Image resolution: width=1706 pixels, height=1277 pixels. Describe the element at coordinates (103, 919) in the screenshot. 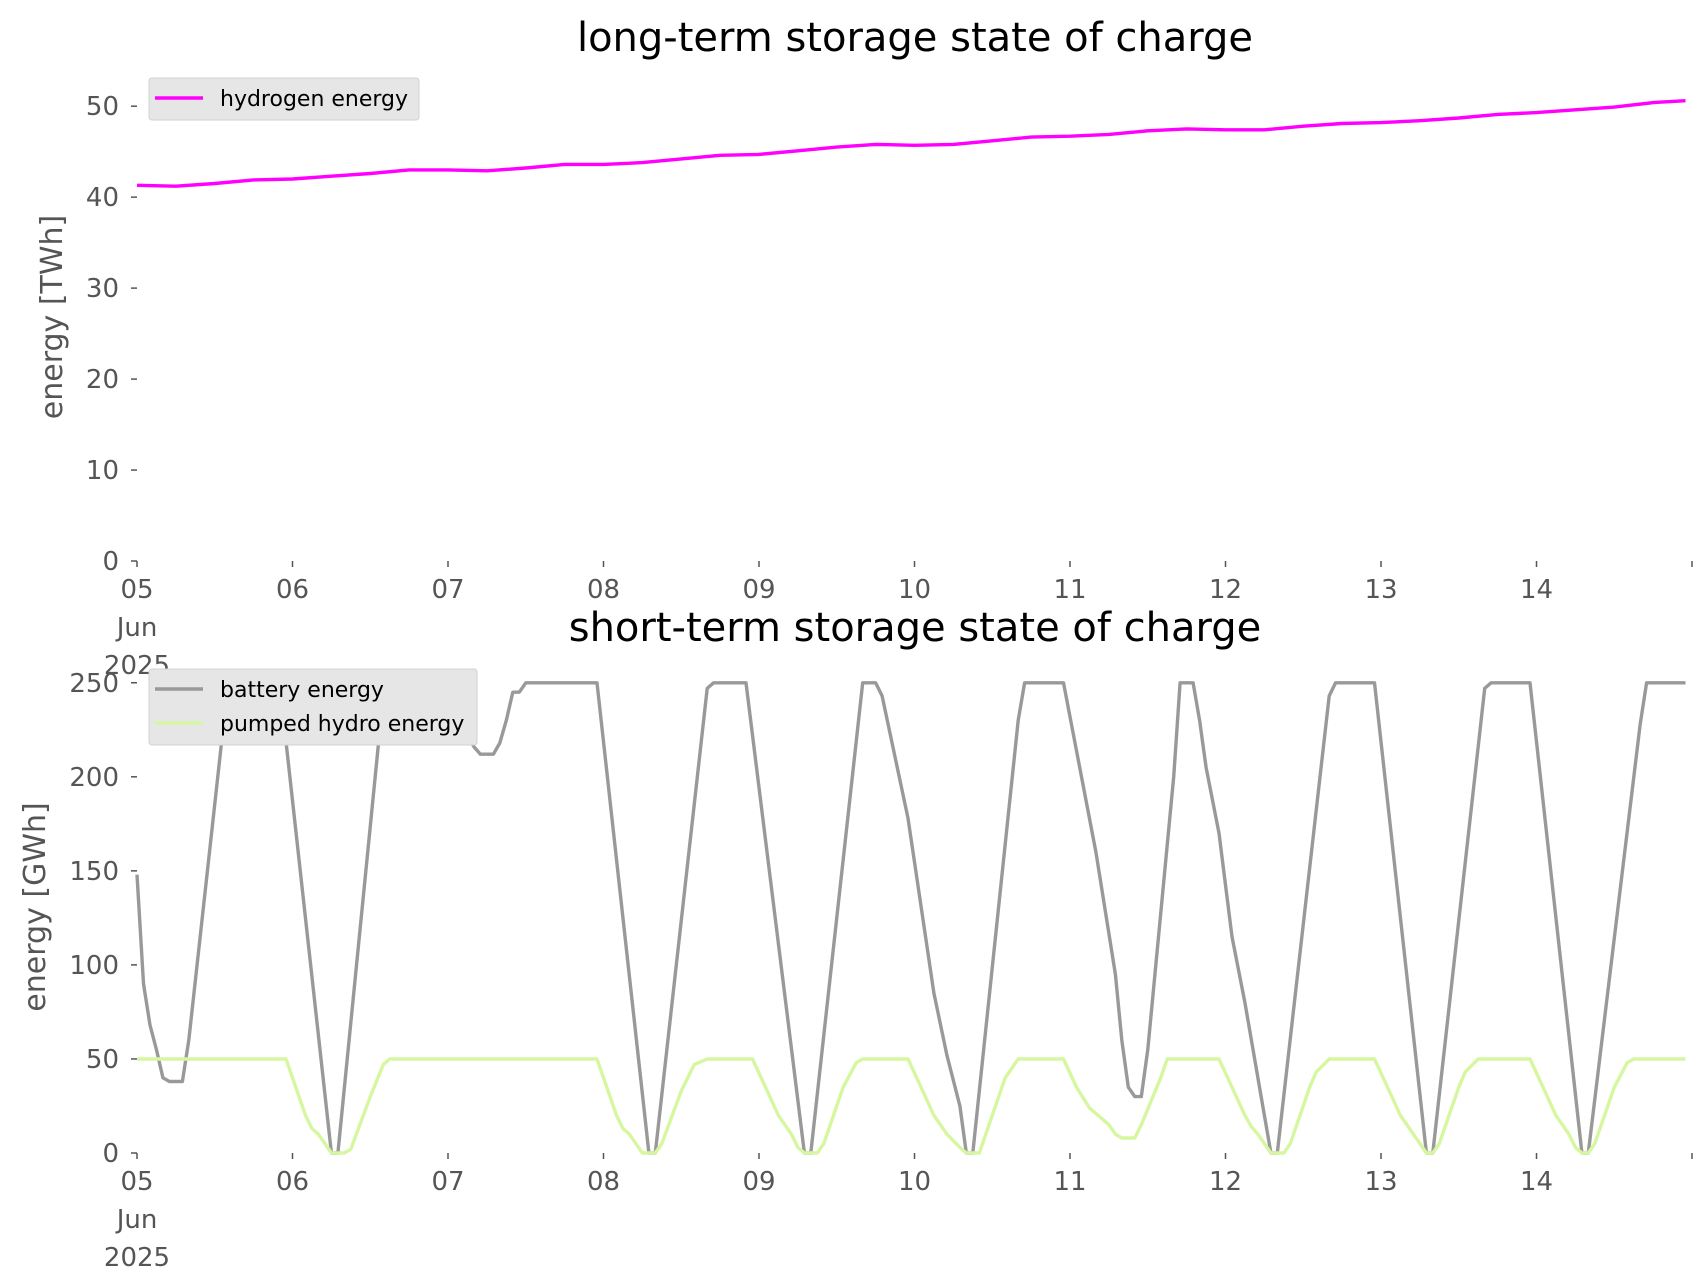

I see `y-axis-ticks-short-term: 0 50 100 150 200 250` at that location.